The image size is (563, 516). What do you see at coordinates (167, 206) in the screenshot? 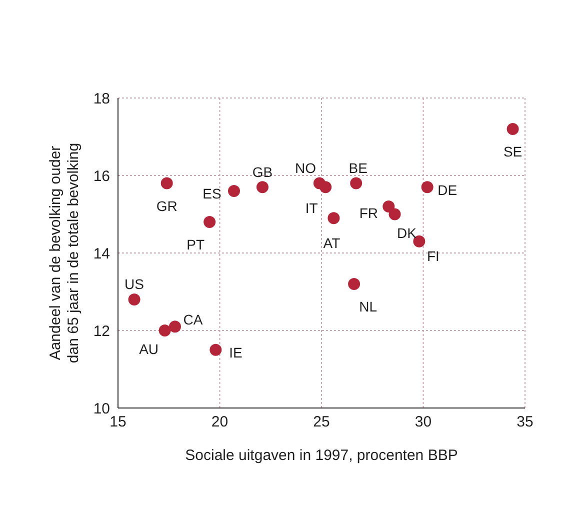
I see `annotation: GR` at bounding box center [167, 206].